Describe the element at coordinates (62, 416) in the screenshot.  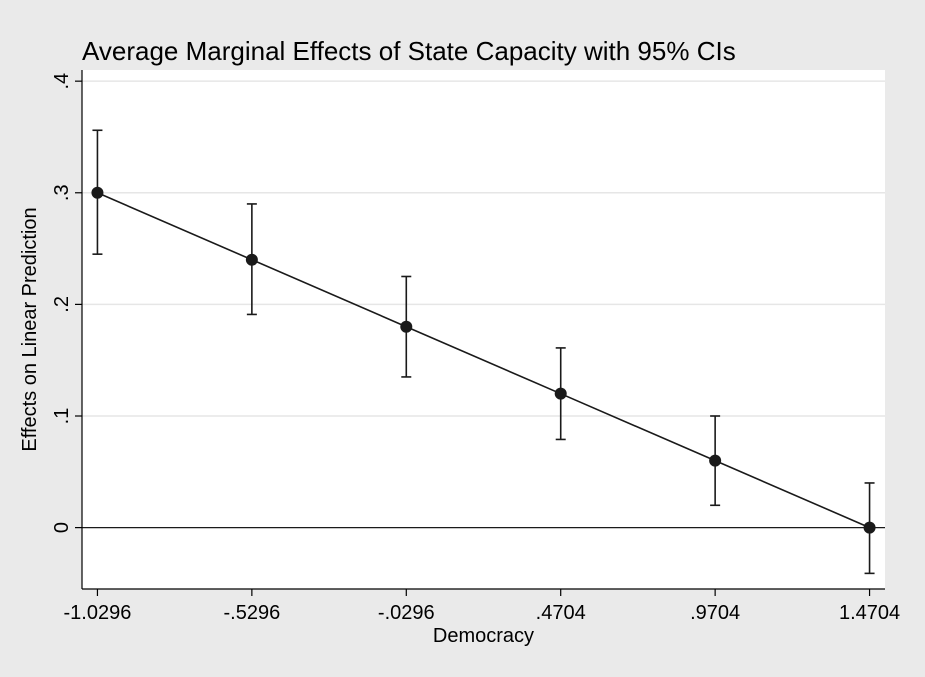
I see `y-tick-label: .1` at that location.